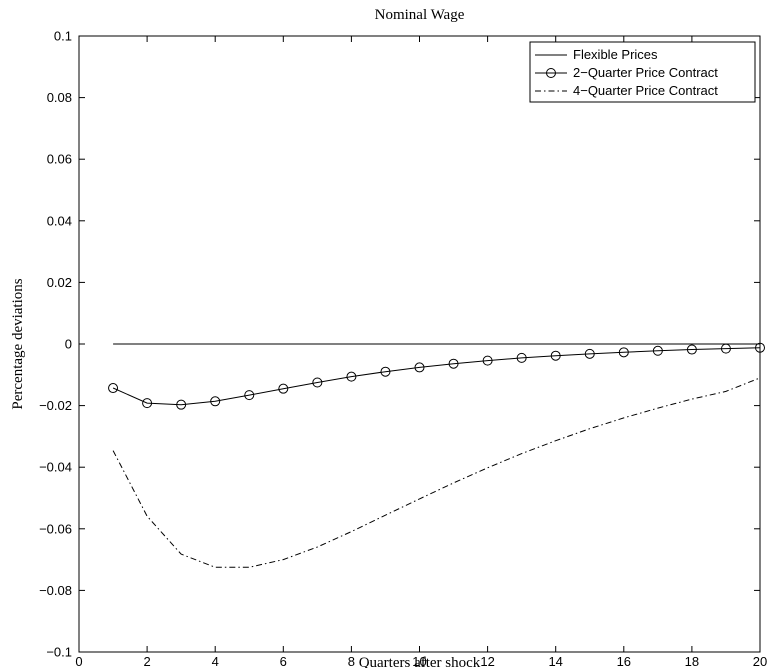 Image resolution: width=769 pixels, height=668 pixels. I want to click on y-tick-label: −0.02, so click(55, 405).